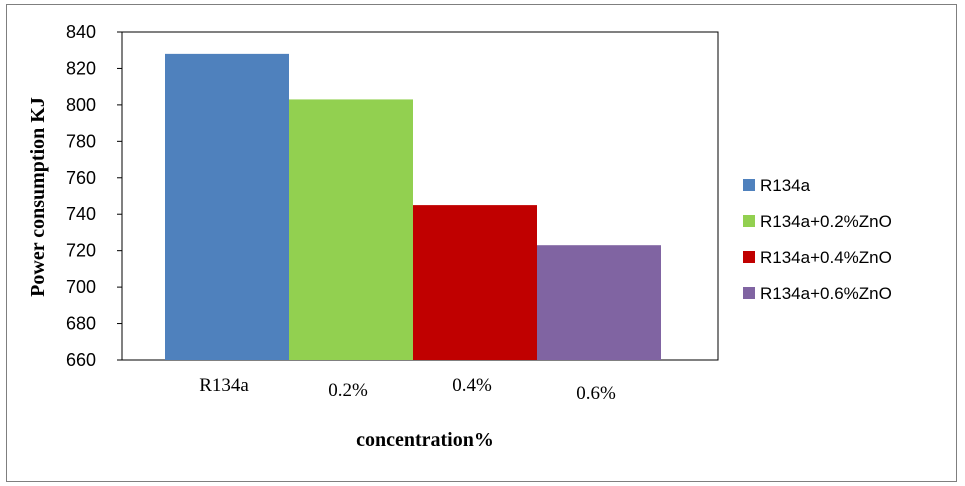  I want to click on x-tick-label: 0.6%, so click(596, 393).